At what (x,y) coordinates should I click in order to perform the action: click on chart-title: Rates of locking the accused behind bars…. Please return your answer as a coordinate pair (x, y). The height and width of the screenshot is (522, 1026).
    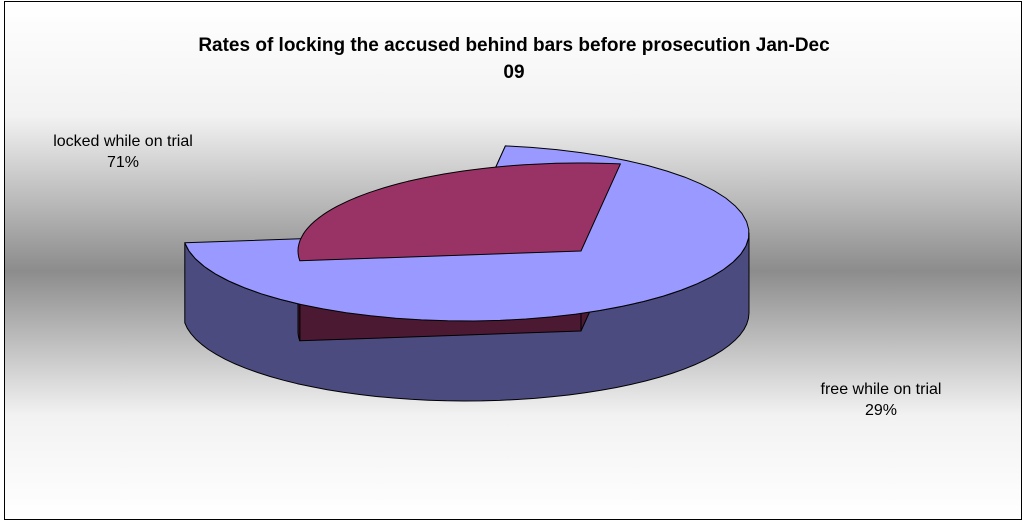
    Looking at the image, I should click on (514, 59).